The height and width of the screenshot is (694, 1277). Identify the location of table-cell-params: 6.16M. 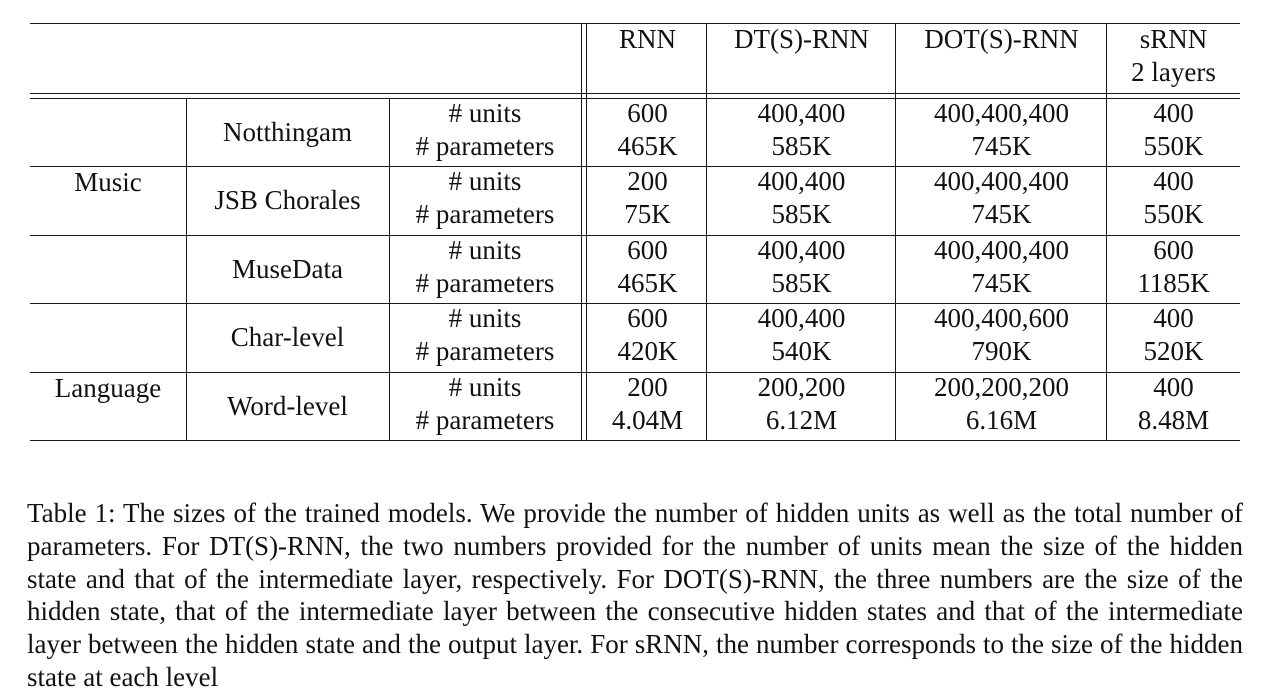
(1001, 420).